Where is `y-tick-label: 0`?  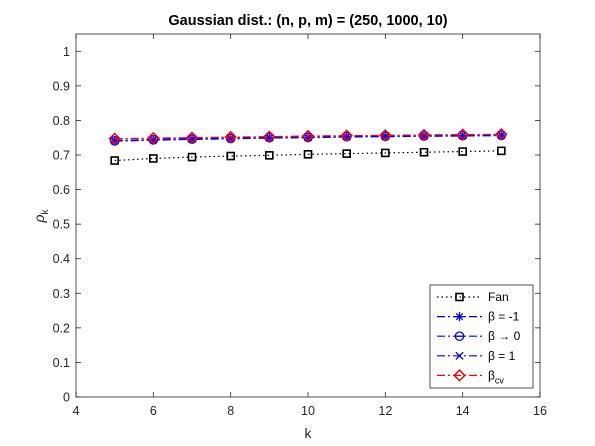 y-tick-label: 0 is located at coordinates (66, 398).